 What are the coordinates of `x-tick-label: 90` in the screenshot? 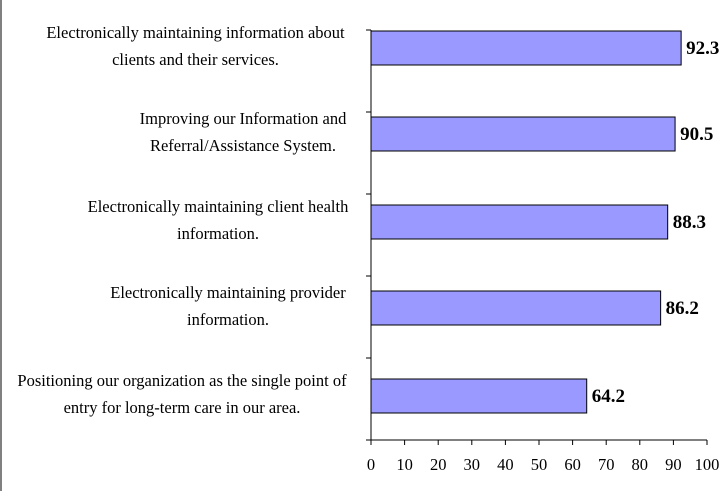 It's located at (673, 464).